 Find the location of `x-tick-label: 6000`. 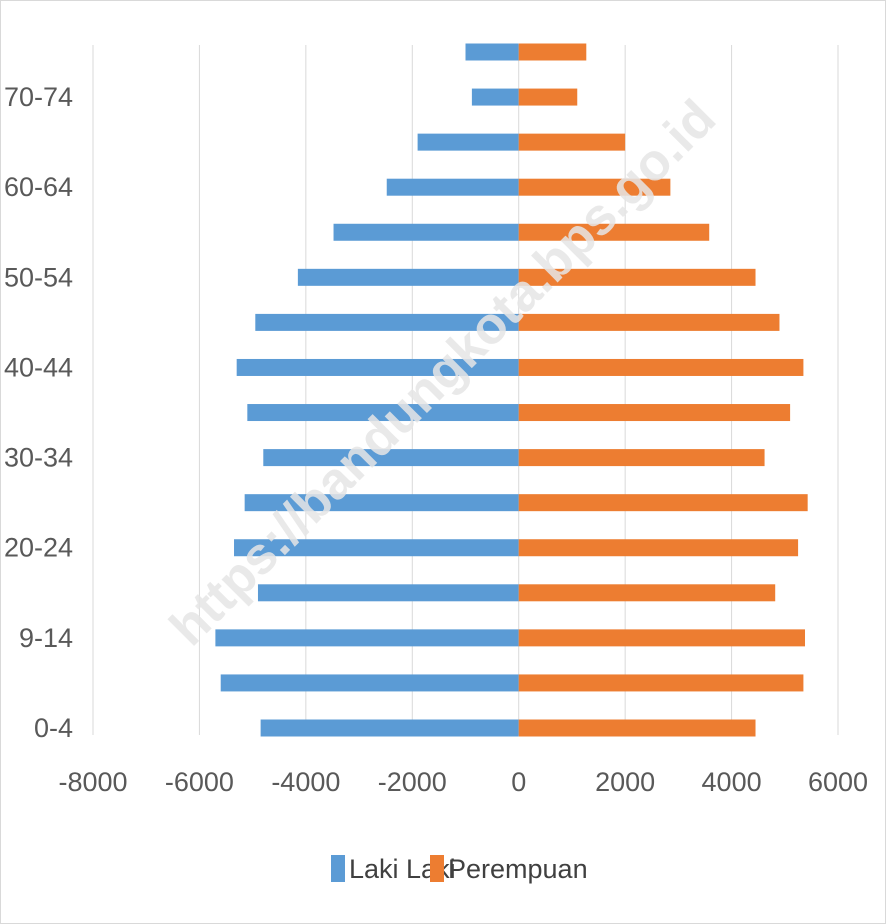

x-tick-label: 6000 is located at coordinates (838, 782).